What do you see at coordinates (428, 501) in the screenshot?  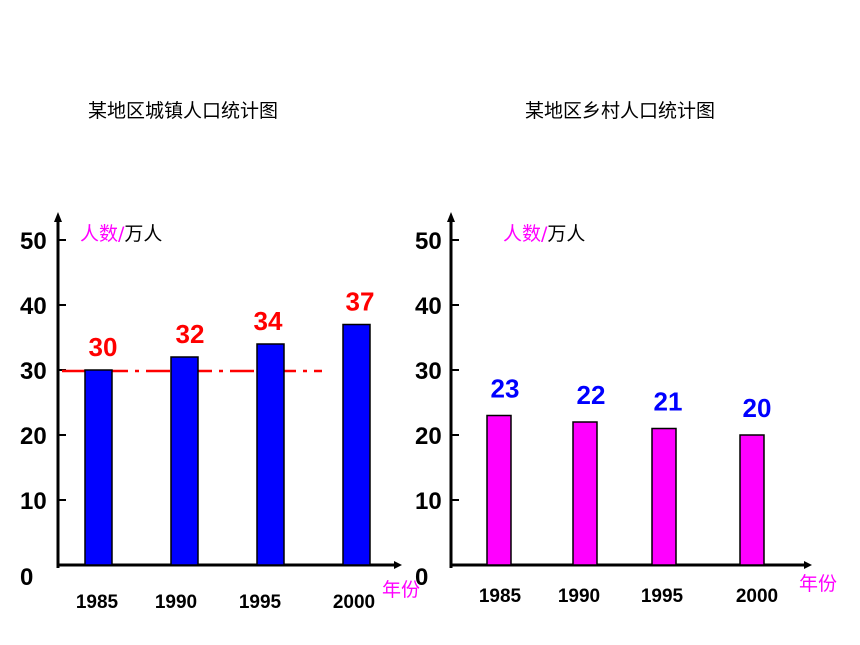 I see `rural-y-tick-label: 10` at bounding box center [428, 501].